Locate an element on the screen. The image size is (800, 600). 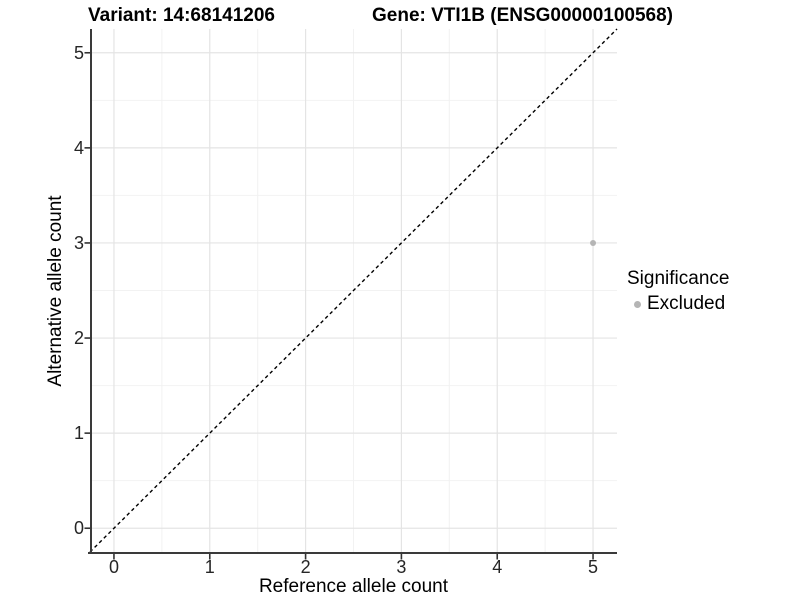
legend: Significance Excluded is located at coordinates (678, 291).